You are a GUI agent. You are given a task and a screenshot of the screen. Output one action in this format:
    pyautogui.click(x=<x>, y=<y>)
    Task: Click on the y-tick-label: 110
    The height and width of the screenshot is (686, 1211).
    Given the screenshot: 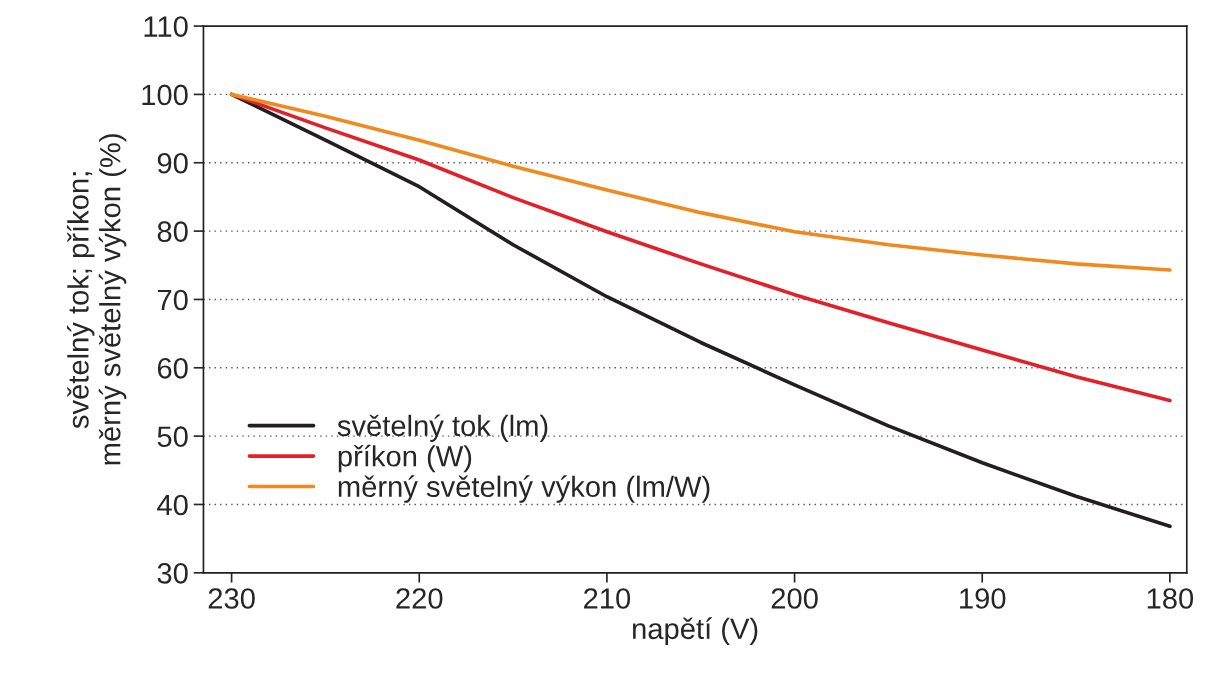 What is the action you would take?
    pyautogui.click(x=166, y=26)
    